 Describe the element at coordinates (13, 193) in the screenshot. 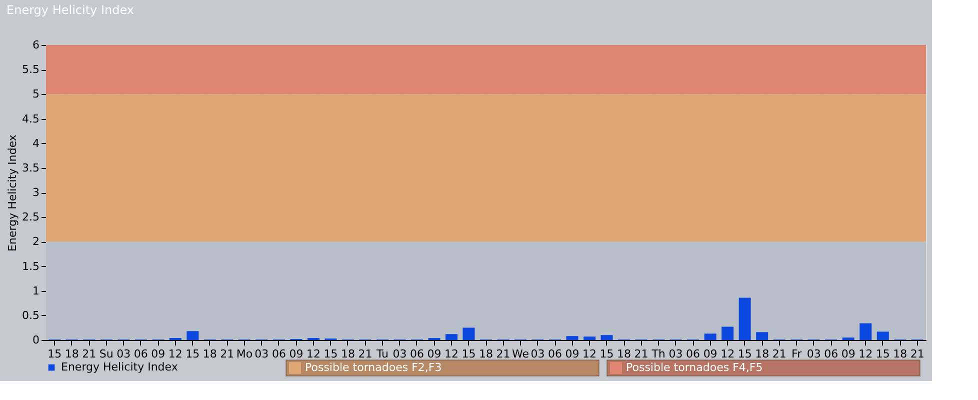

I see `y-axis-title: Energy Helicity Index` at that location.